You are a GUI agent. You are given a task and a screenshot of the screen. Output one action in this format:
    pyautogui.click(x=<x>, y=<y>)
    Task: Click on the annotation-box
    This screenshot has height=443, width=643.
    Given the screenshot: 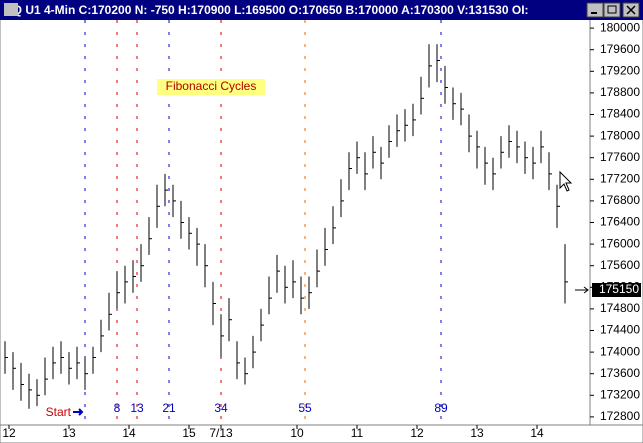 What is the action you would take?
    pyautogui.click(x=211, y=87)
    